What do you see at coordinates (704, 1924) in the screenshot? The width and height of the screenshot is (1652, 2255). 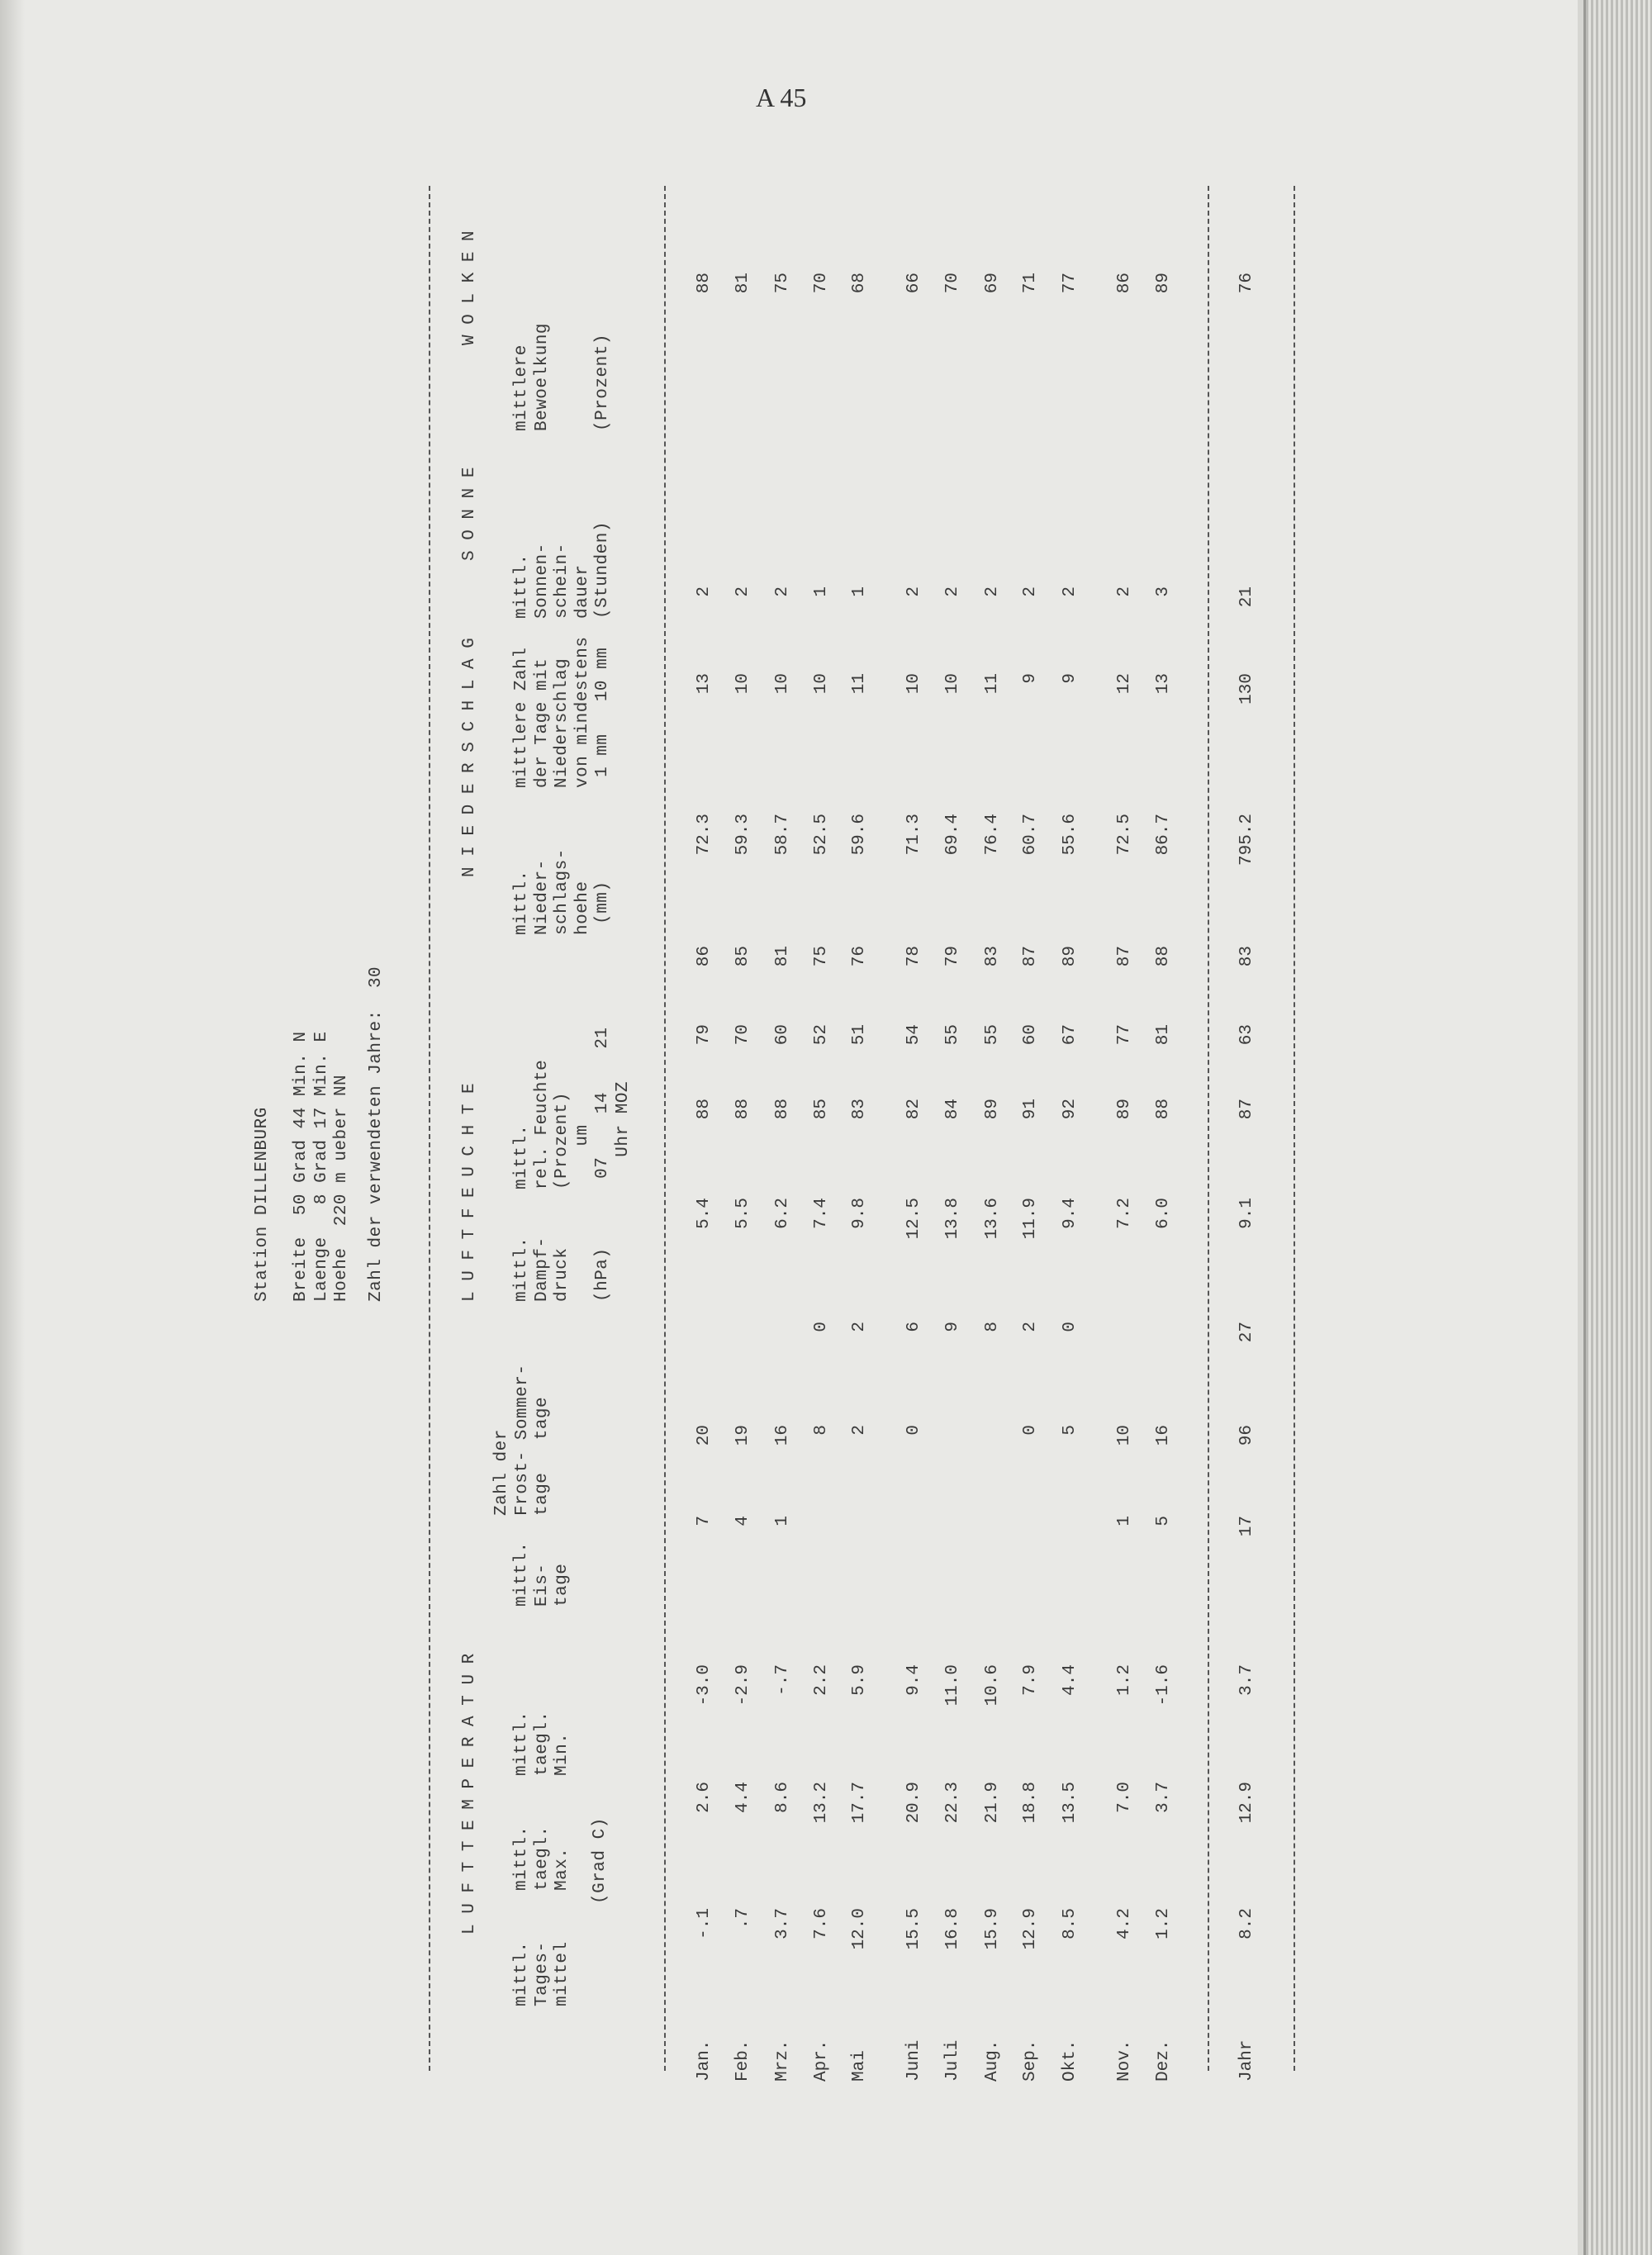 I see `table-cell: -.1` at bounding box center [704, 1924].